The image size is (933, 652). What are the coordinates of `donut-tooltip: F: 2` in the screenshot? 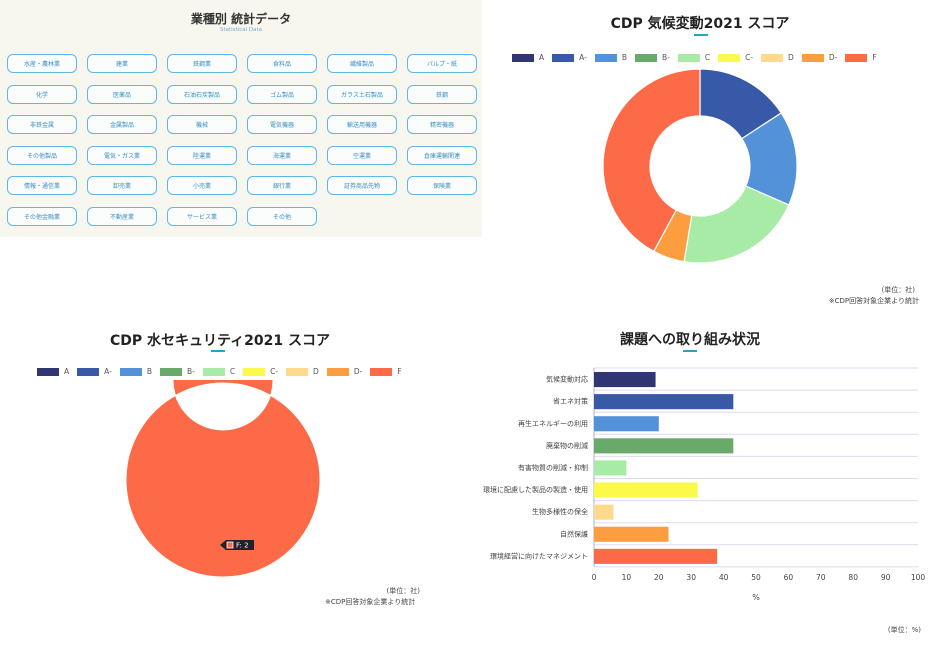 It's located at (237, 545).